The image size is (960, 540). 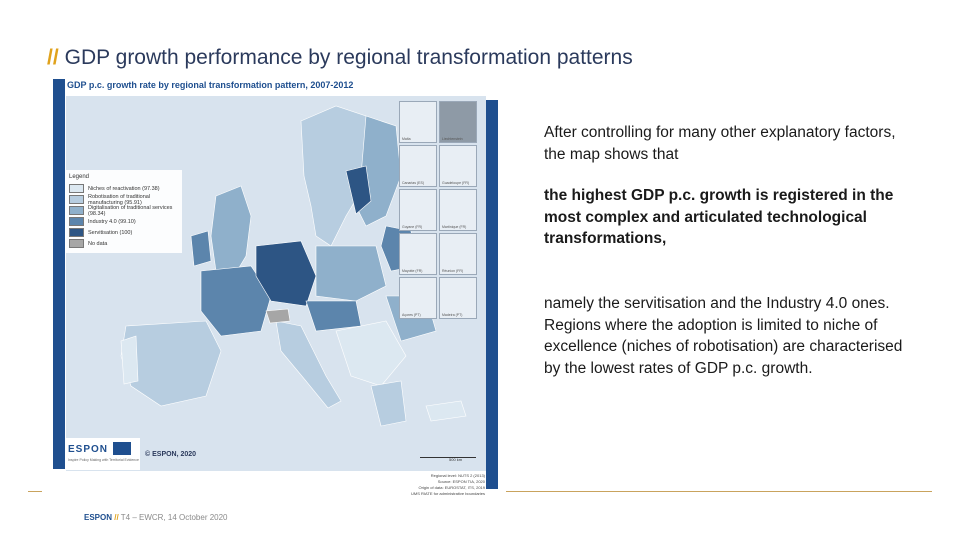 What do you see at coordinates (719, 491) in the screenshot?
I see `divider-rule-right` at bounding box center [719, 491].